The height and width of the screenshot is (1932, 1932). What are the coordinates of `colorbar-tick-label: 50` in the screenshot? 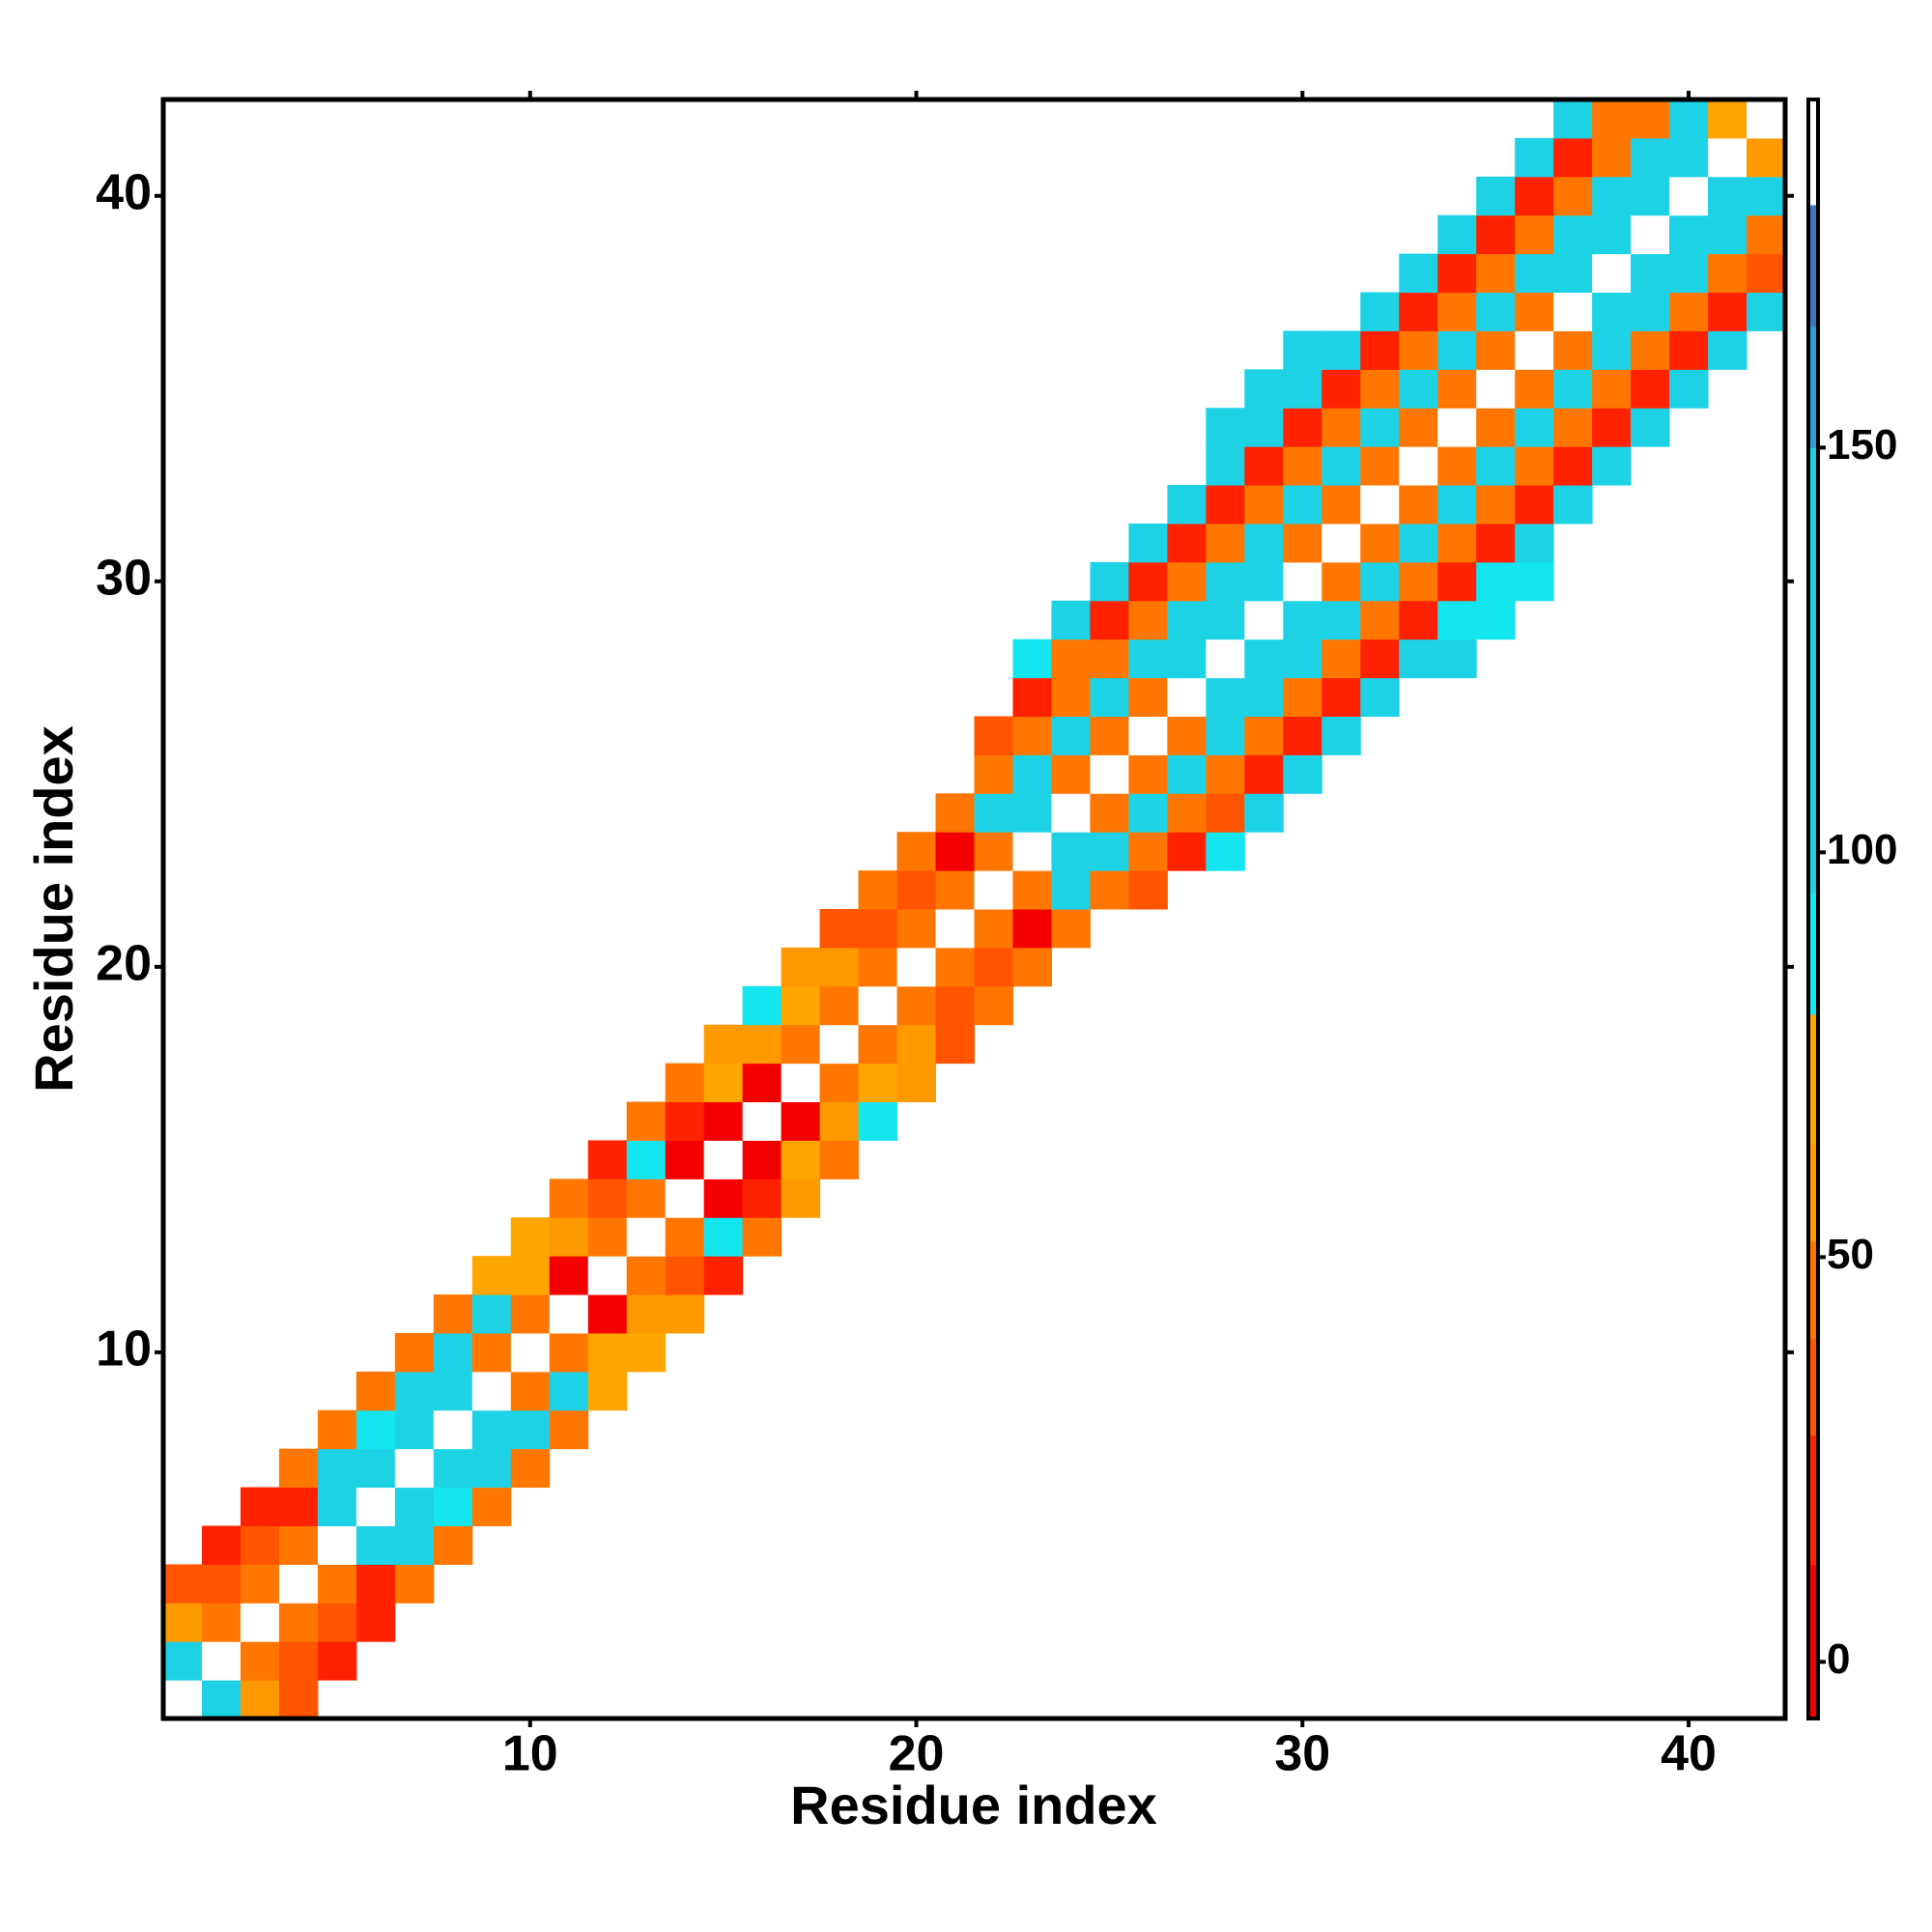 It's located at (1850, 1254).